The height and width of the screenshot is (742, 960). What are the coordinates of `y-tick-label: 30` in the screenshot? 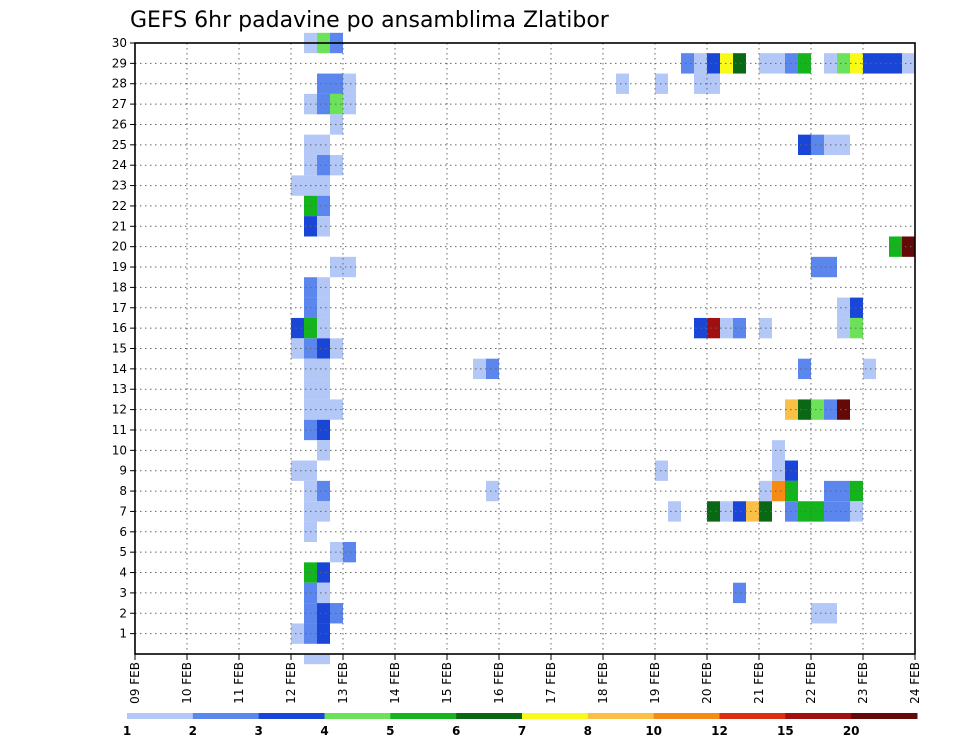 It's located at (119, 43).